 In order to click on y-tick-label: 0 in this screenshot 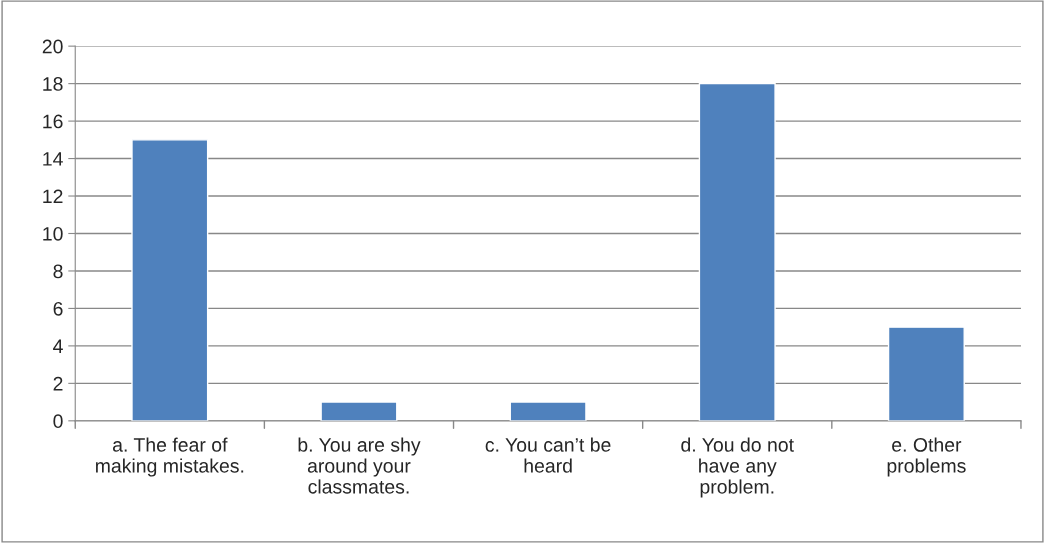, I will do `click(58, 421)`.